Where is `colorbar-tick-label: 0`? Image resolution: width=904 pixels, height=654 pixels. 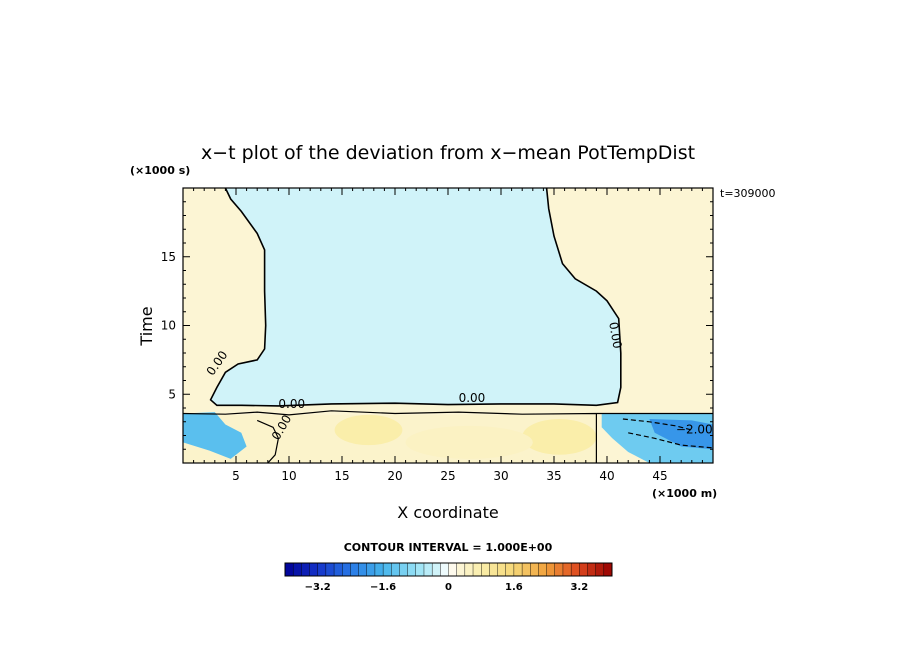
colorbar-tick-label: 0 is located at coordinates (448, 587).